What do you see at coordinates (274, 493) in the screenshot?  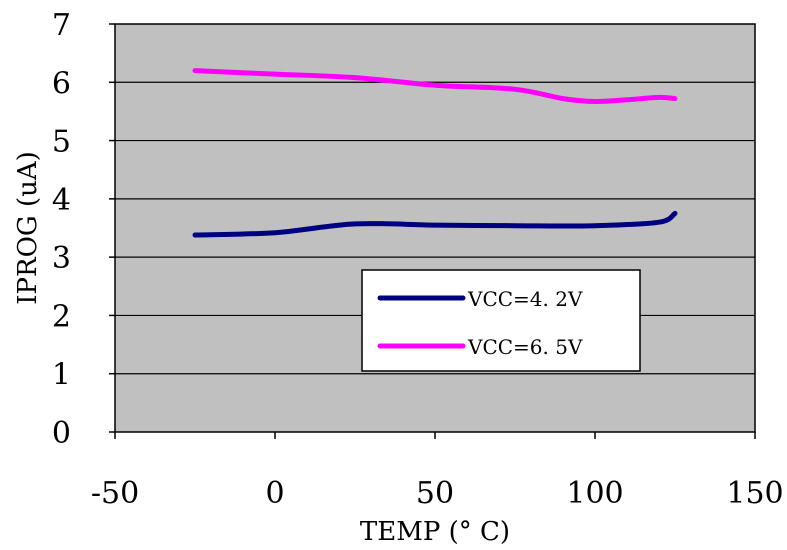 I see `x-tick-label-0: 0` at bounding box center [274, 493].